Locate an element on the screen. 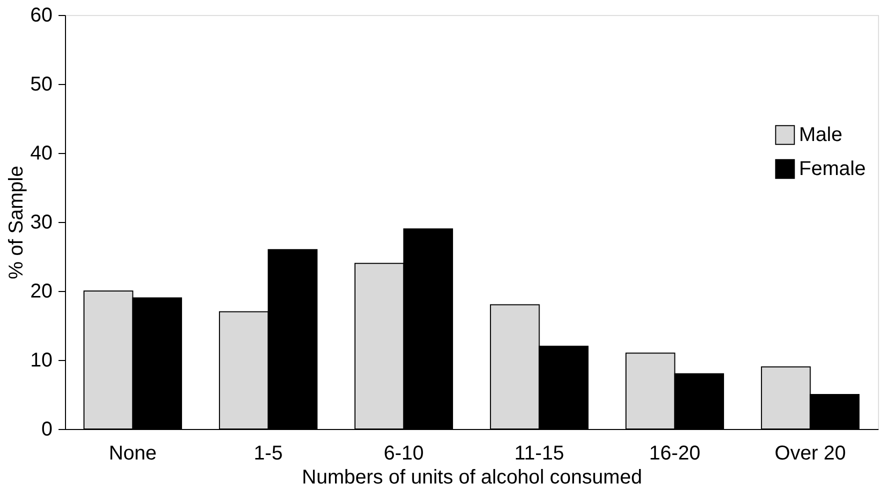 Image resolution: width=883 pixels, height=492 pixels. x-tick-label: 11-15 is located at coordinates (539, 453).